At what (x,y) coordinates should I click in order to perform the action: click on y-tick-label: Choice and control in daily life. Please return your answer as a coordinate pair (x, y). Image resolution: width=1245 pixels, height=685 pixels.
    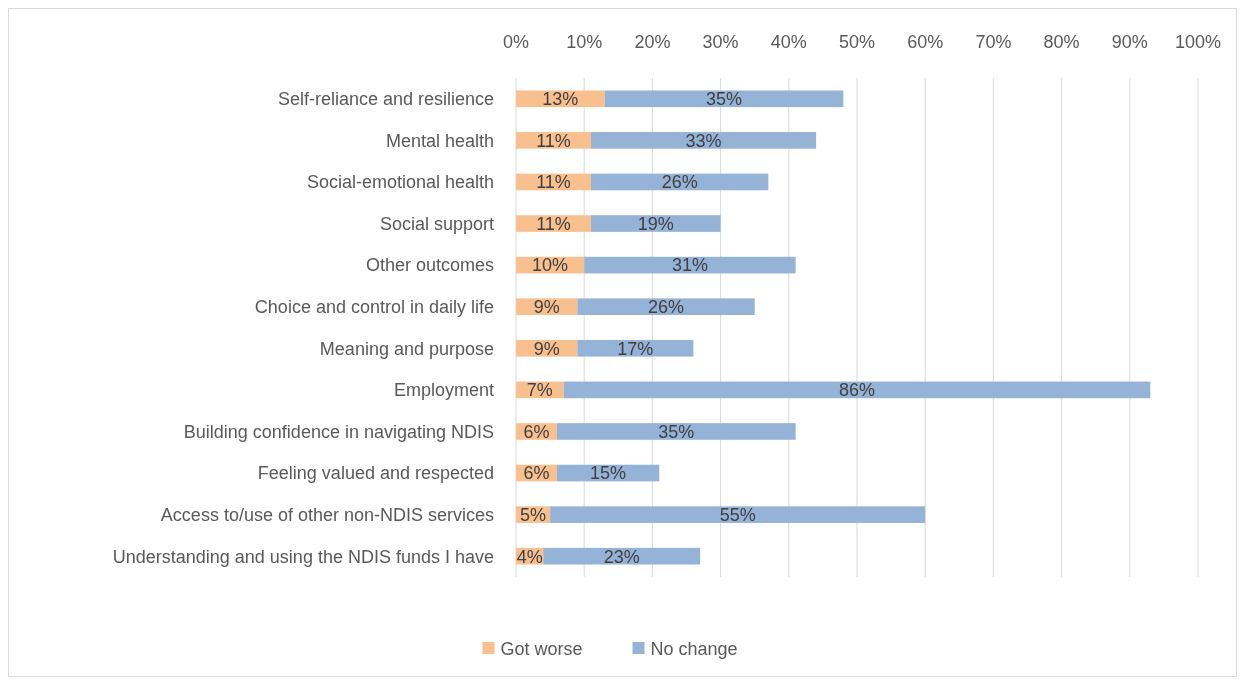
    Looking at the image, I should click on (374, 307).